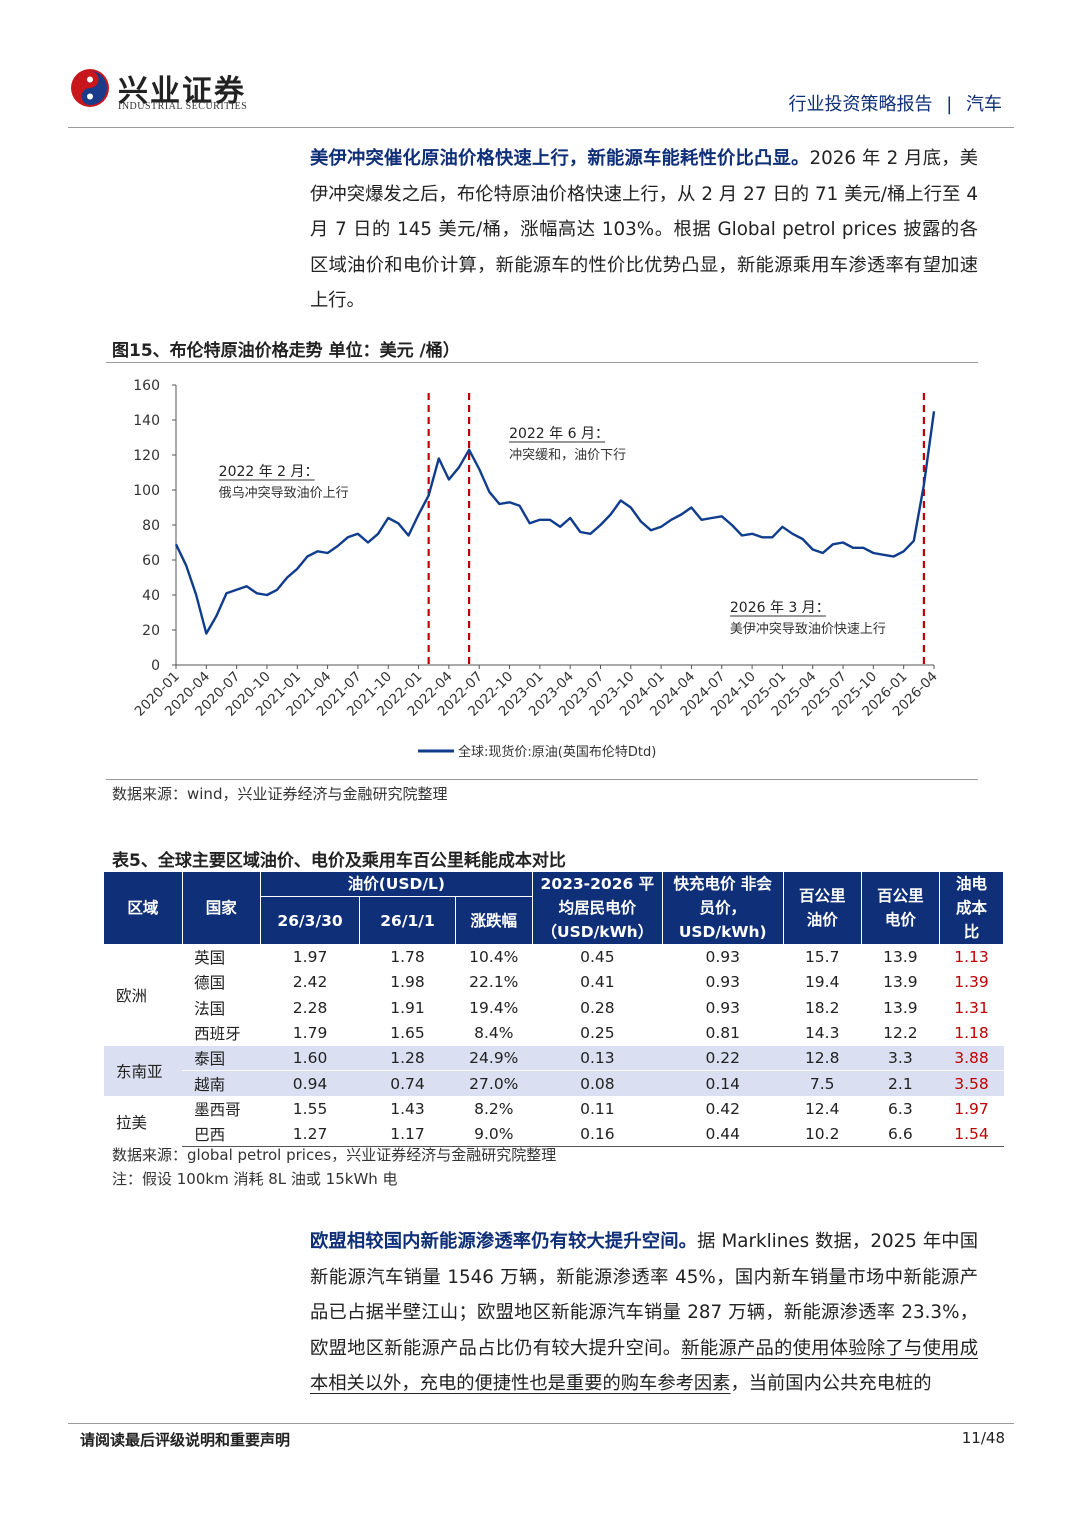 This screenshot has width=1080, height=1527. I want to click on cell-price-1: 1.60, so click(310, 1058).